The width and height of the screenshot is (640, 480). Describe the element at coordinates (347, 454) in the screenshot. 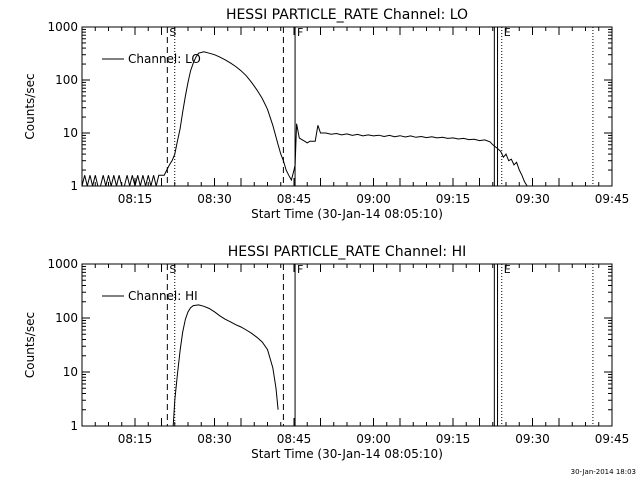

I see `x-axis-label-hi: Start Time (30-Jan-14 08:05:10)` at that location.